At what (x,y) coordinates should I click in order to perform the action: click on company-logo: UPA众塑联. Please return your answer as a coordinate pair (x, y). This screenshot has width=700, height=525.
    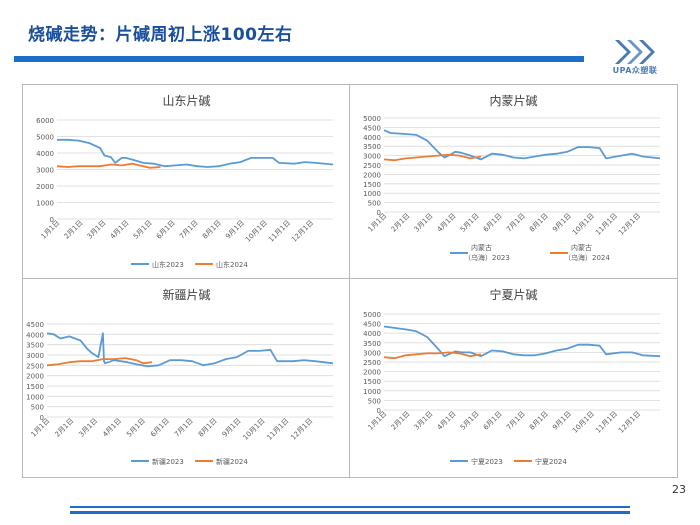
    Looking at the image, I should click on (635, 58).